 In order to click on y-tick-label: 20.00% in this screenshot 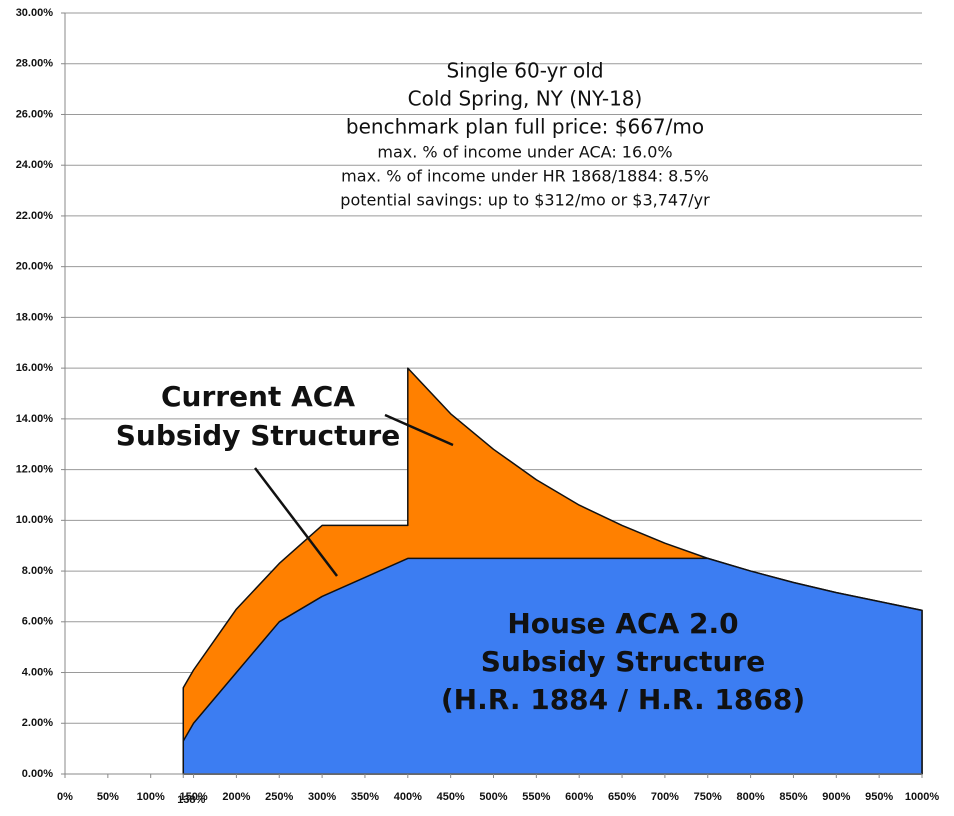, I will do `click(35, 267)`.